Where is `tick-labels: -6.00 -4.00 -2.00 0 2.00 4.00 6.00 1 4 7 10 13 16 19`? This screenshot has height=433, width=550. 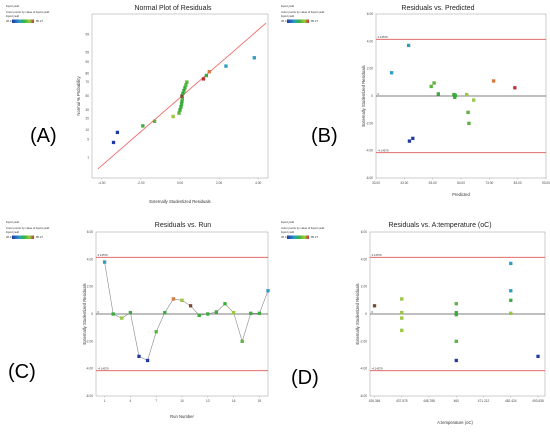
tick-labels: -6.00 -4.00 -2.00 0 2.00 4.00 6.00 1 4 7 10 13 16 19 is located at coordinates (174, 316).